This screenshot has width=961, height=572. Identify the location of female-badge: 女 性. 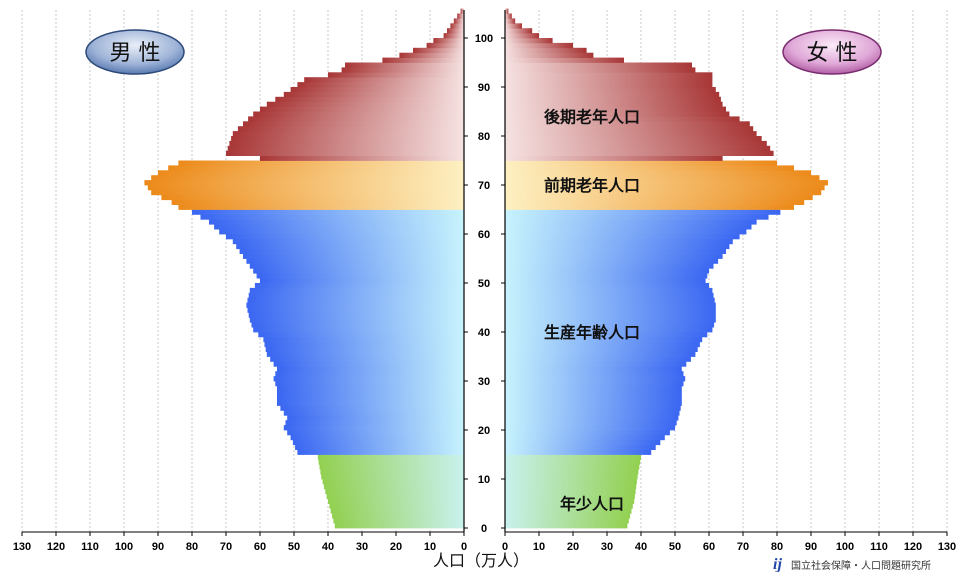
(832, 52).